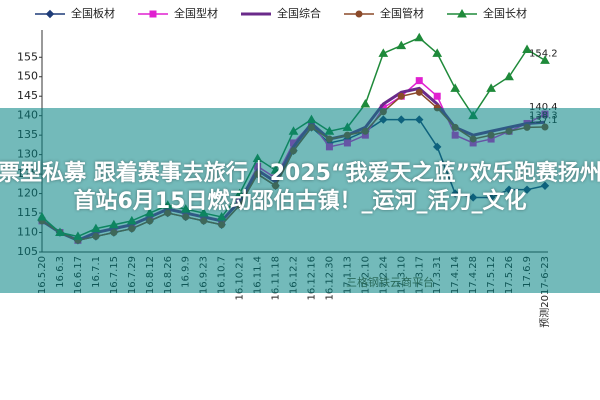 The image size is (600, 400). I want to click on y-tick-label: 155, so click(27, 56).